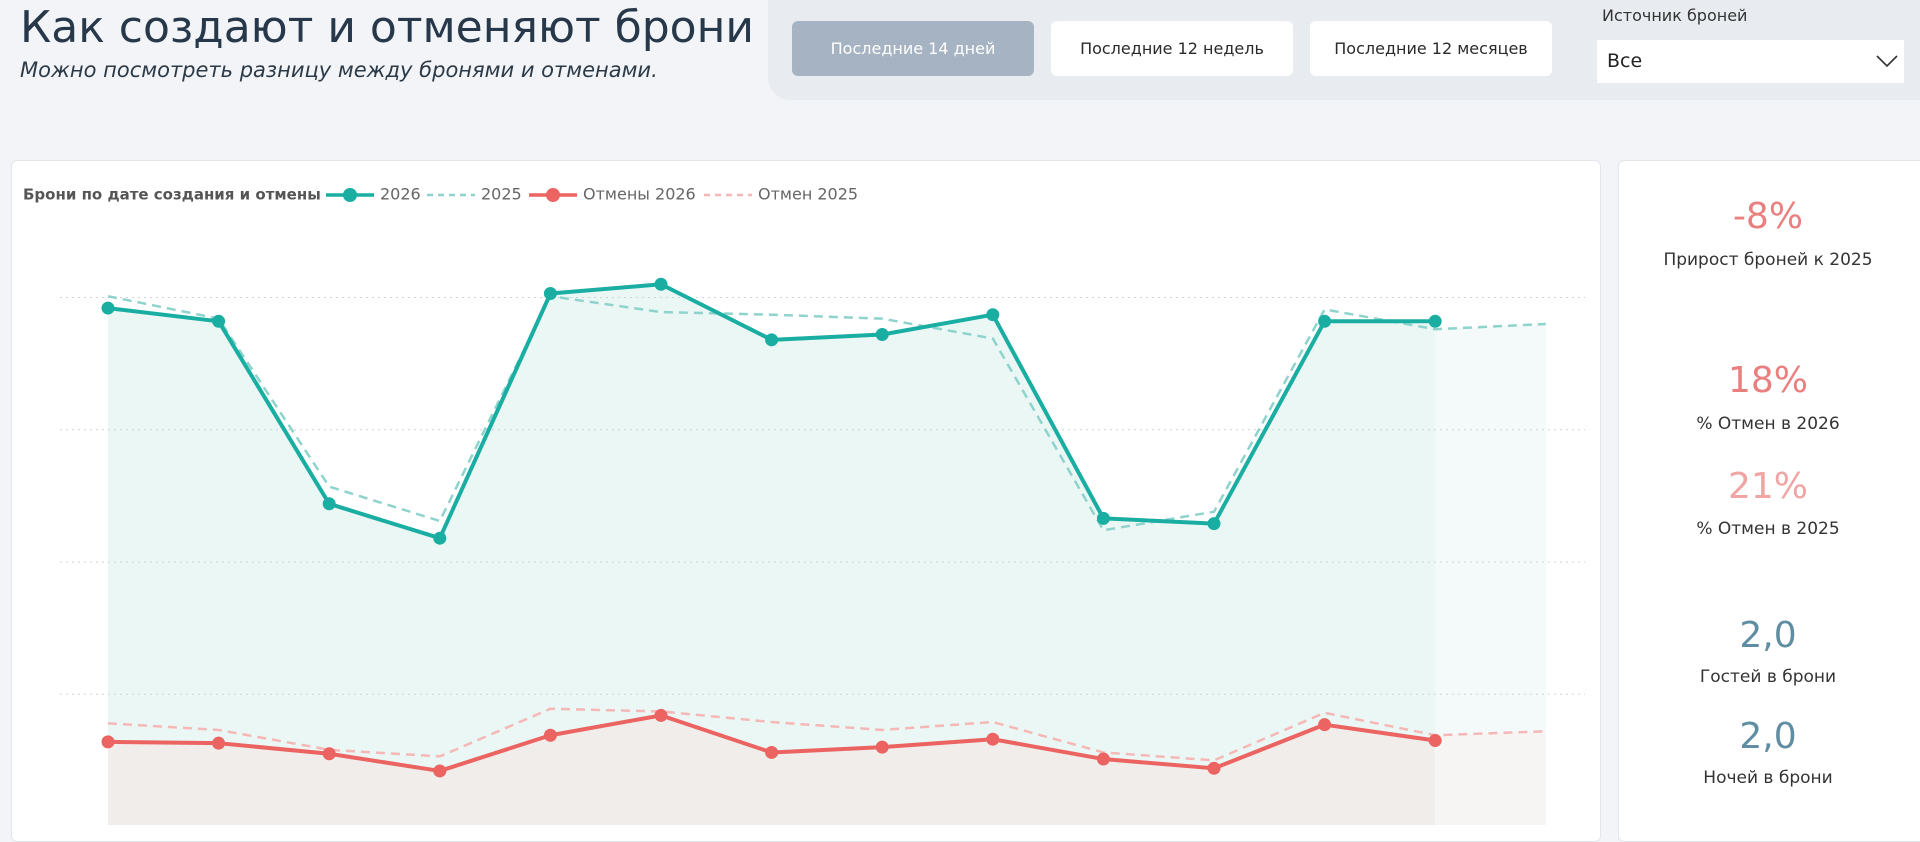 This screenshot has height=842, width=1920. What do you see at coordinates (172, 195) in the screenshot?
I see `legend-title: Брони по дате создания и отмены` at bounding box center [172, 195].